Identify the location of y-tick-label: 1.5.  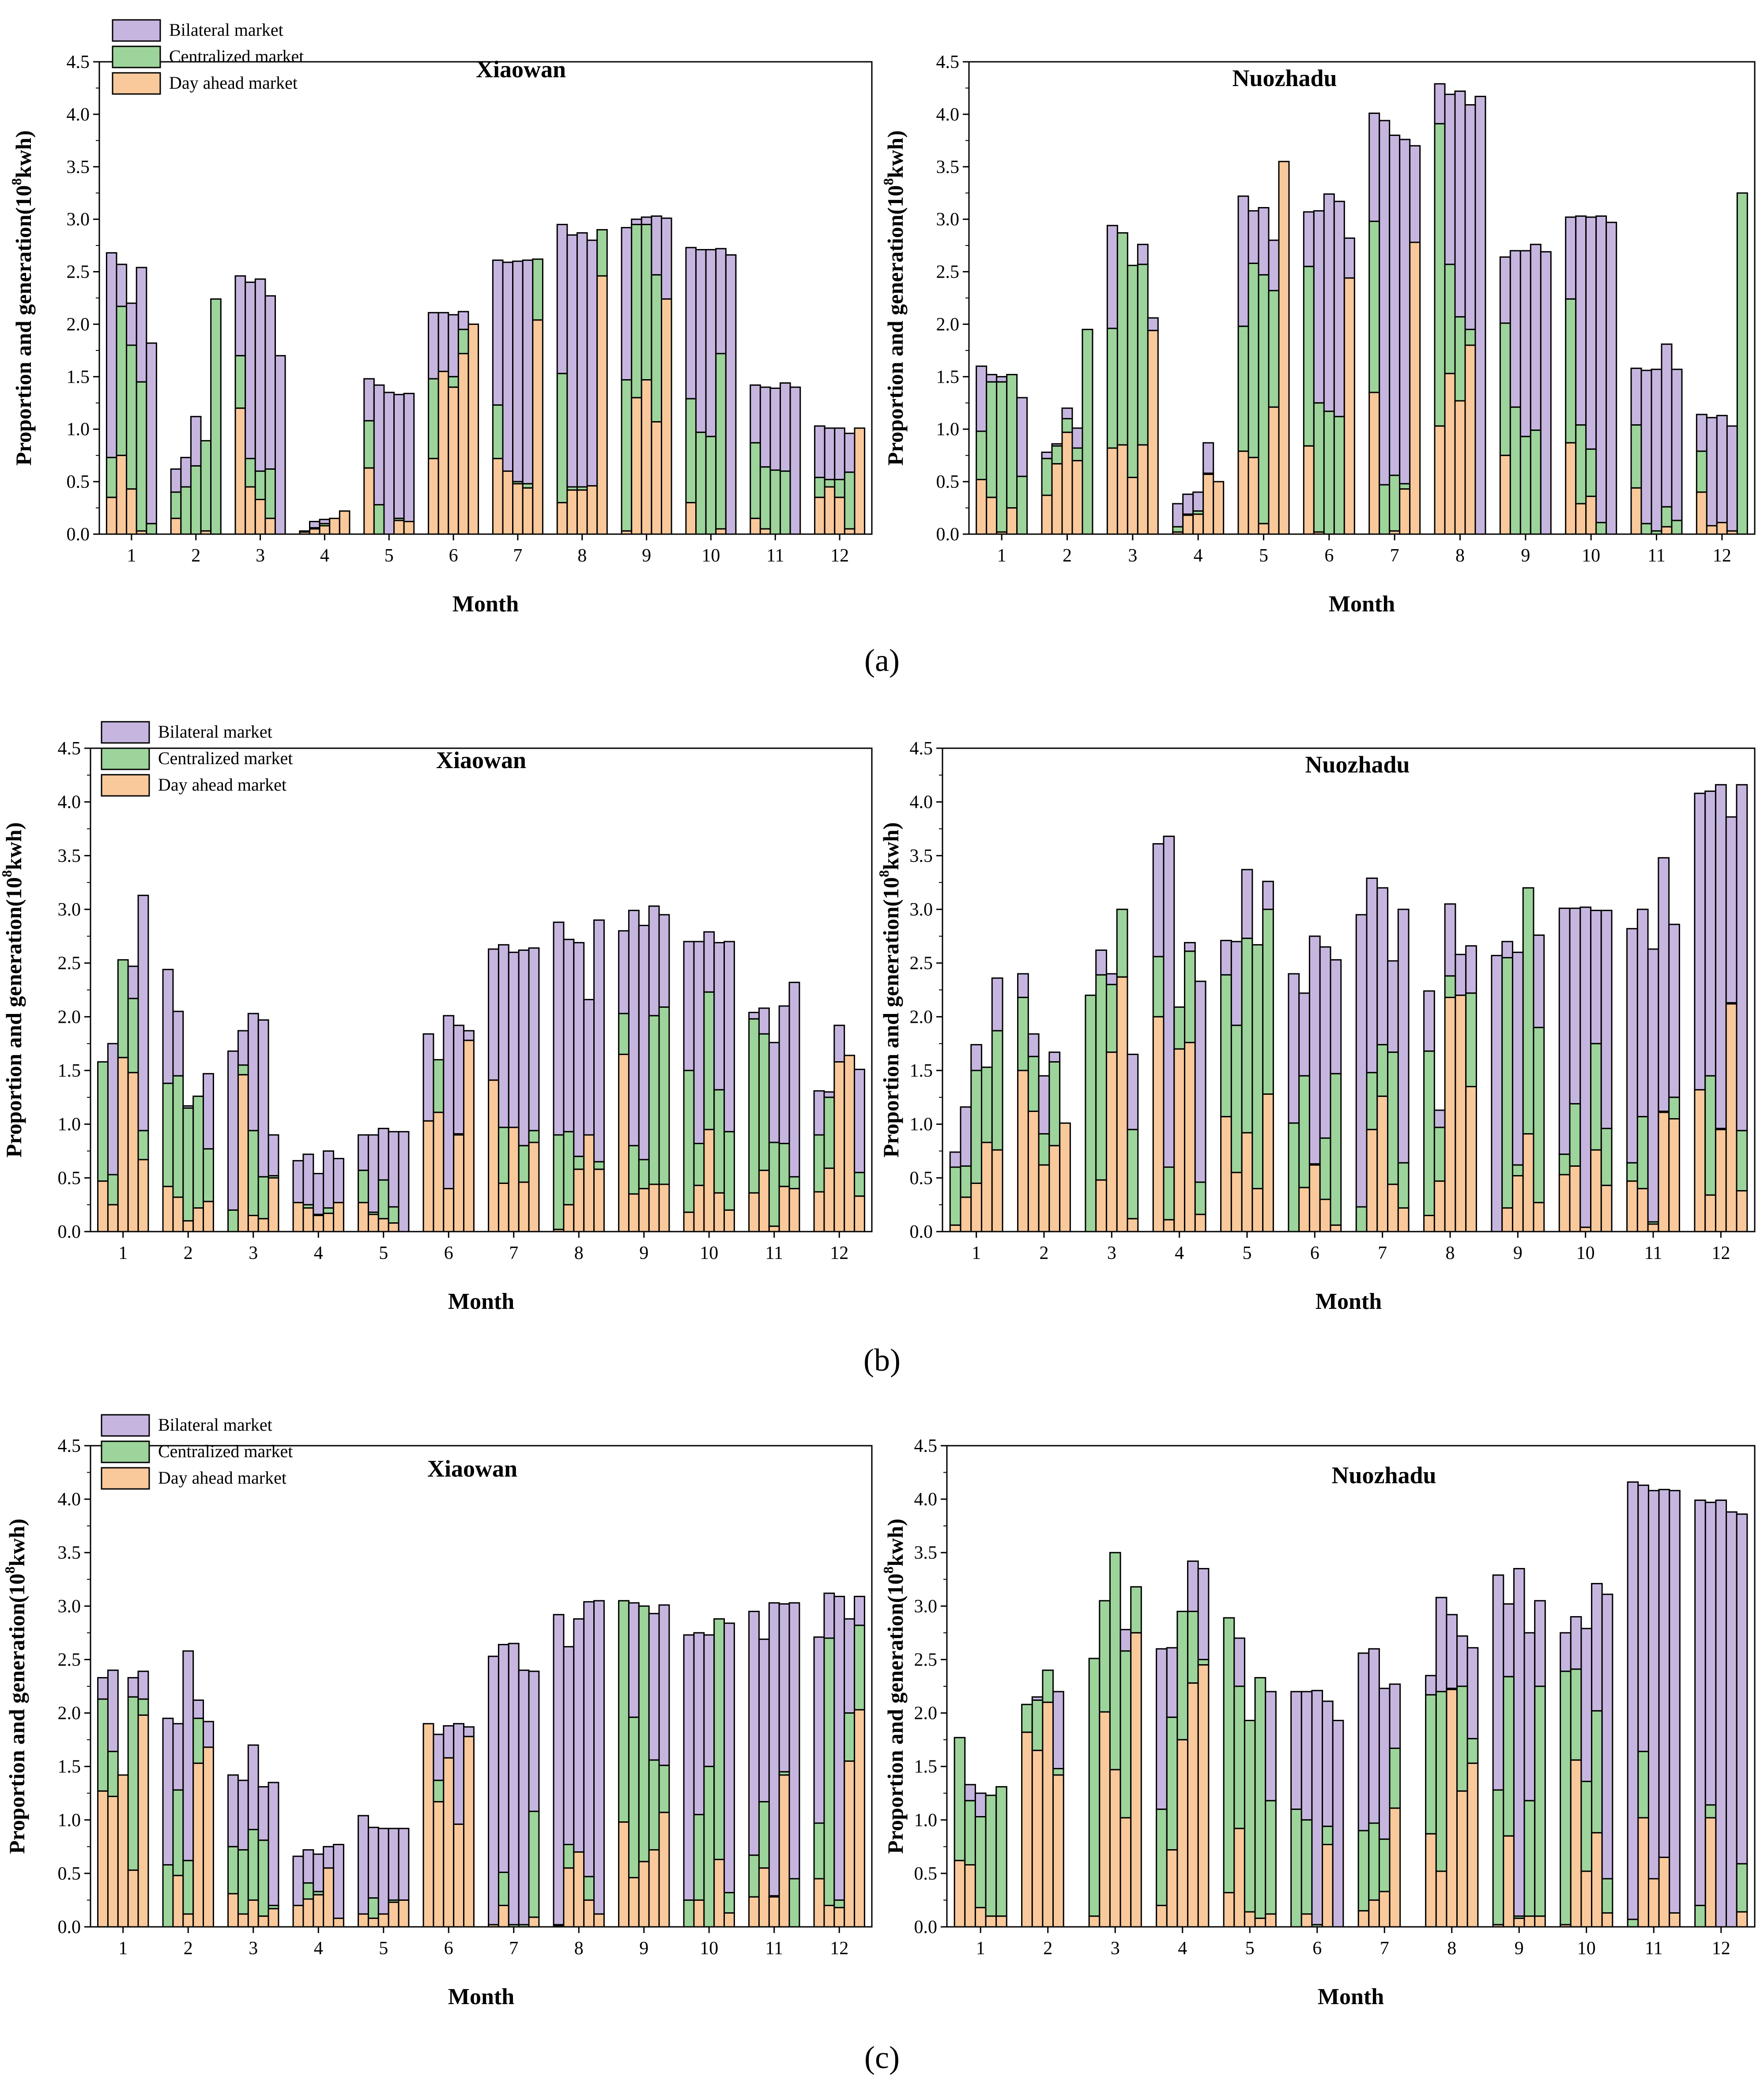
(69, 1767).